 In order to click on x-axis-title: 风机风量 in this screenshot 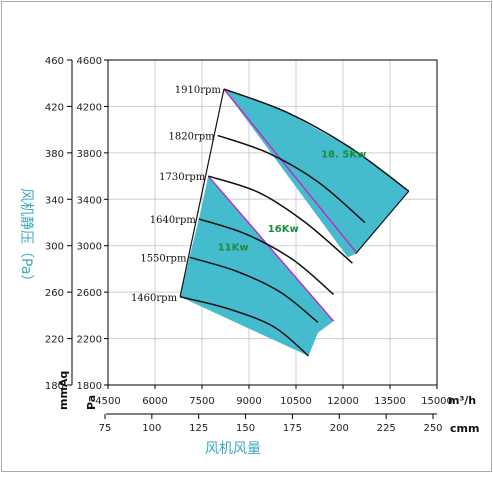, I will do `click(233, 449)`.